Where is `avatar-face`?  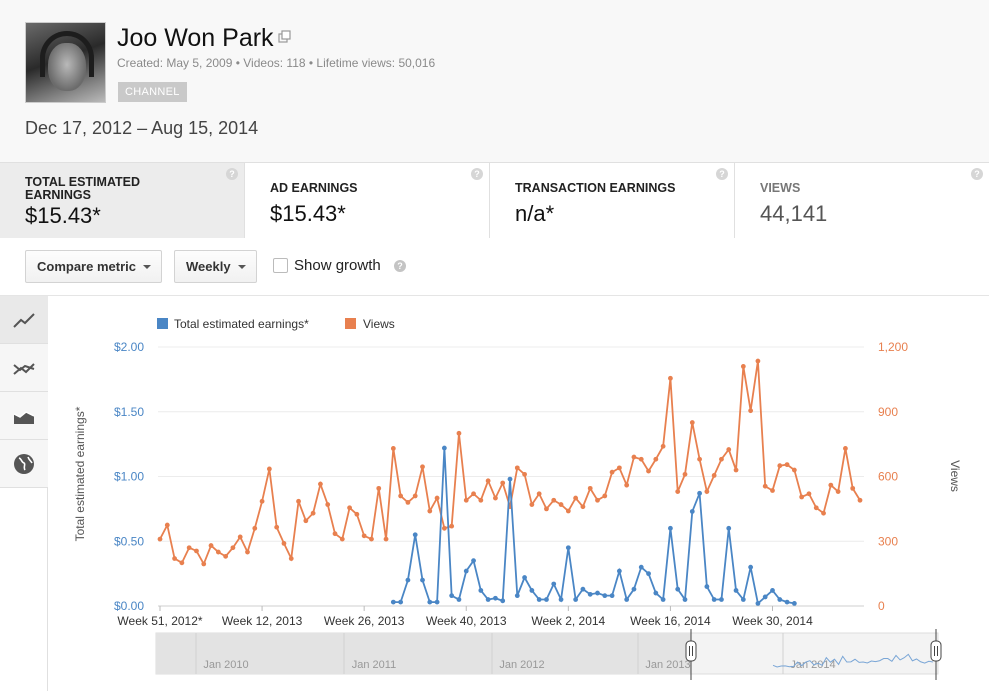 avatar-face is located at coordinates (67, 67).